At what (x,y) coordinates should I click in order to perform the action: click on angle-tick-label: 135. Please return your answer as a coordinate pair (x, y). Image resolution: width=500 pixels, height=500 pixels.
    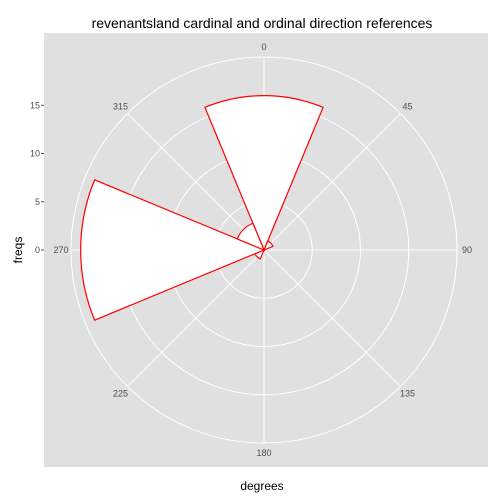
    Looking at the image, I should click on (407, 394).